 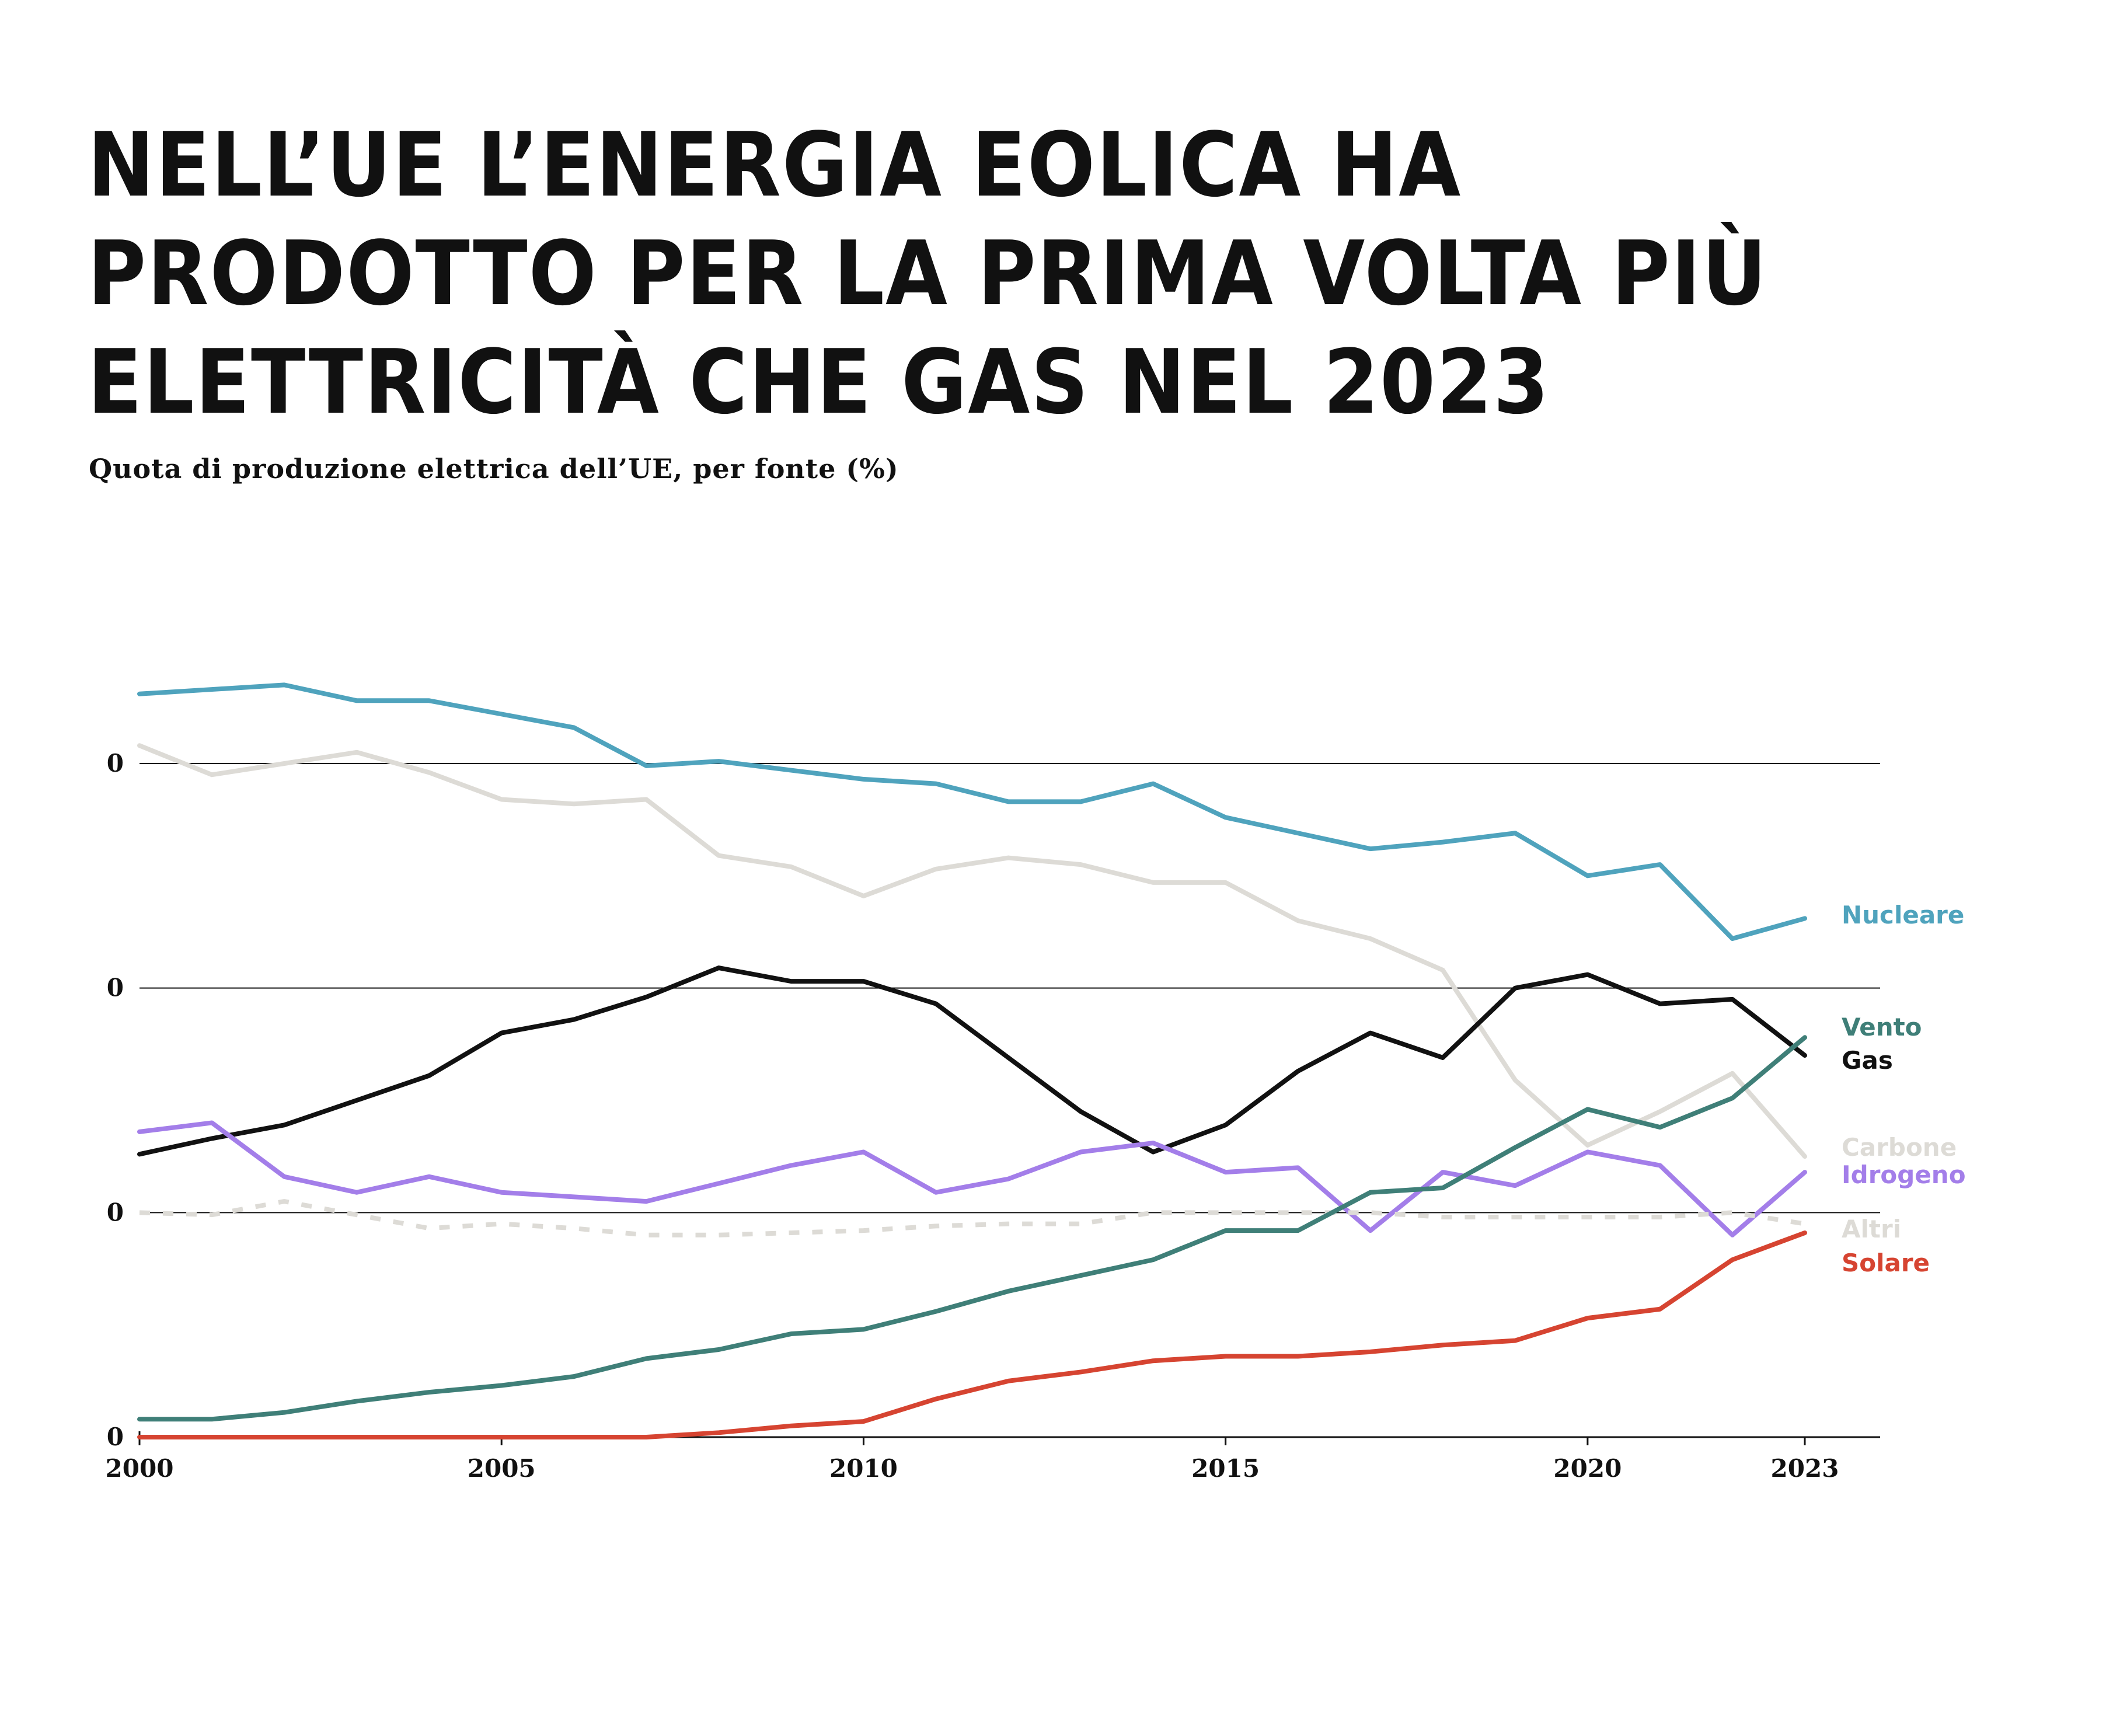 What do you see at coordinates (972, 1334) in the screenshot?
I see `series-line-solare` at bounding box center [972, 1334].